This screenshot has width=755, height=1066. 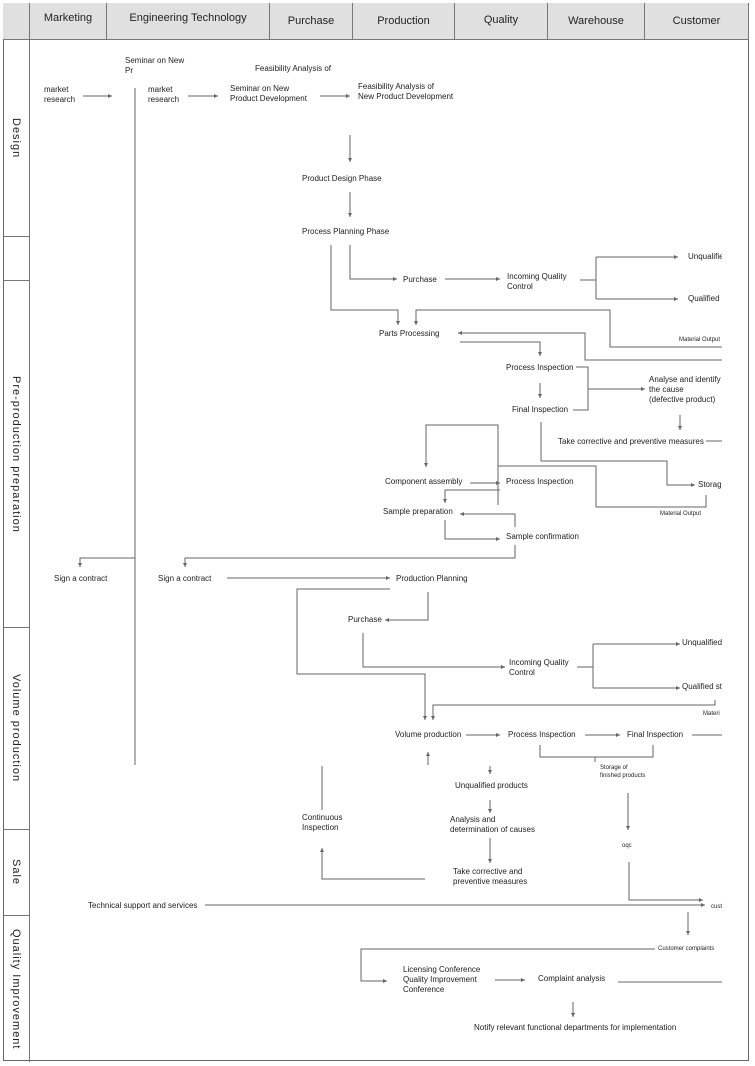 I want to click on node-production-planning: Production Planning, so click(x=432, y=578).